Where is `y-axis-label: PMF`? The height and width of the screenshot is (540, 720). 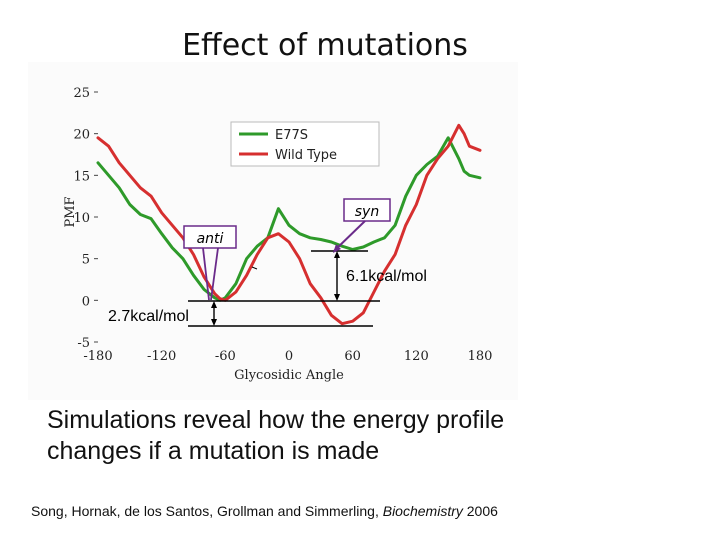
y-axis-label: PMF is located at coordinates (70, 211).